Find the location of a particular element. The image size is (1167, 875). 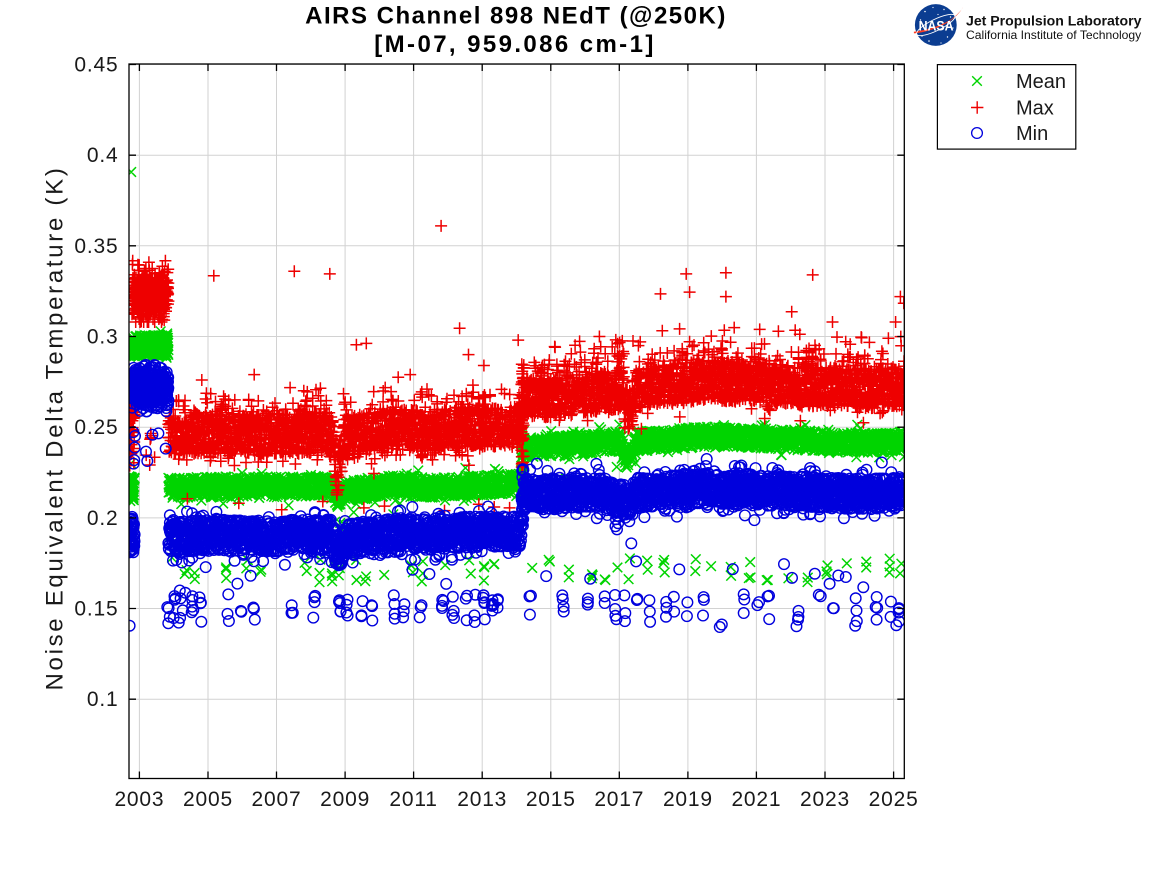

svg-text: 2009 is located at coordinates (345, 799).